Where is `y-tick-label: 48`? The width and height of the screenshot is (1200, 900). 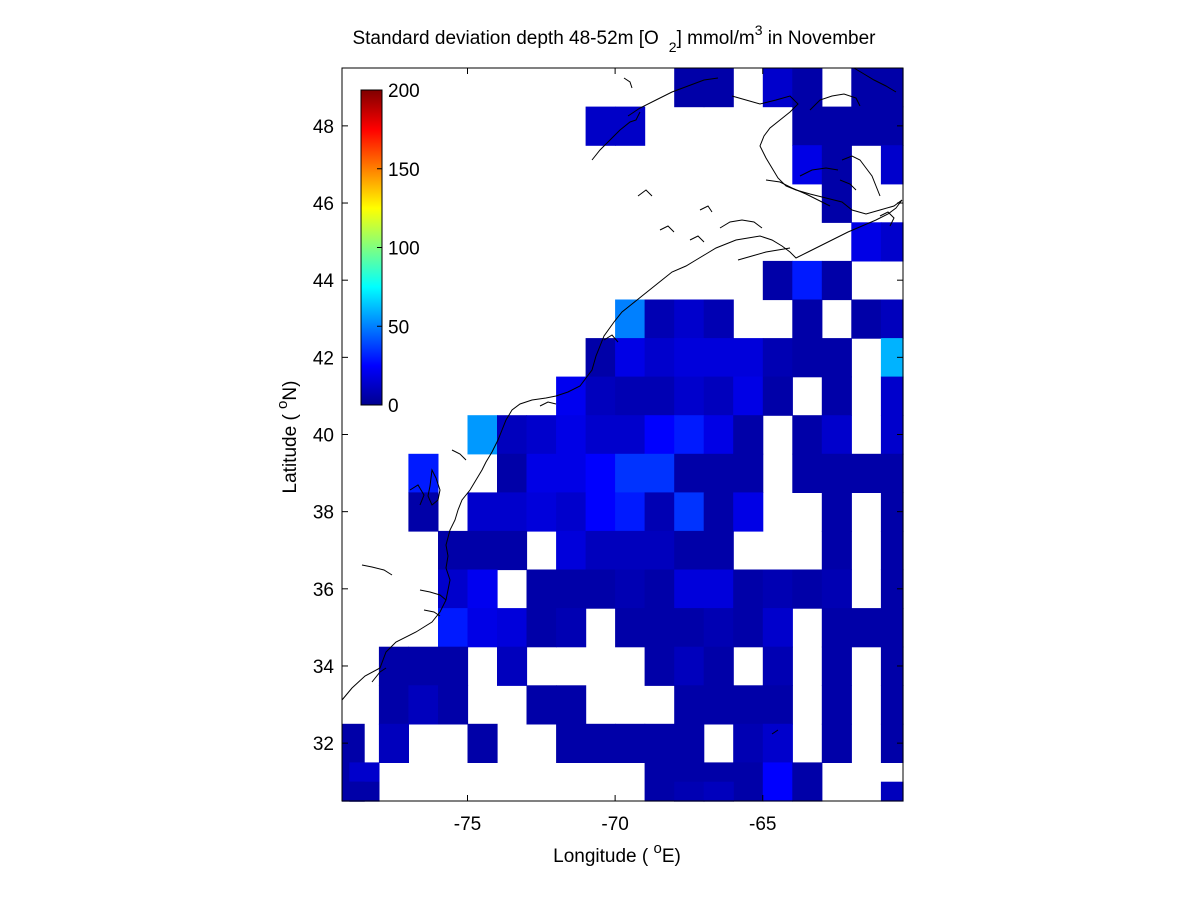 y-tick-label: 48 is located at coordinates (323, 127).